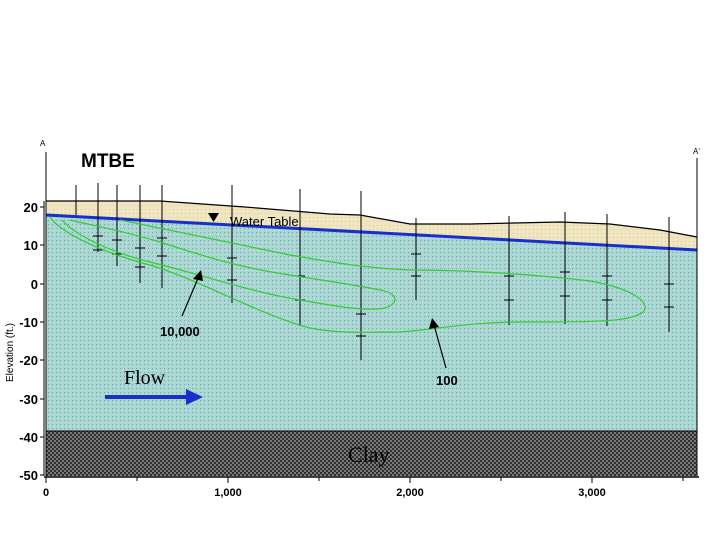 This screenshot has width=720, height=545. What do you see at coordinates (440, 346) in the screenshot?
I see `contour-label-100-leader` at bounding box center [440, 346].